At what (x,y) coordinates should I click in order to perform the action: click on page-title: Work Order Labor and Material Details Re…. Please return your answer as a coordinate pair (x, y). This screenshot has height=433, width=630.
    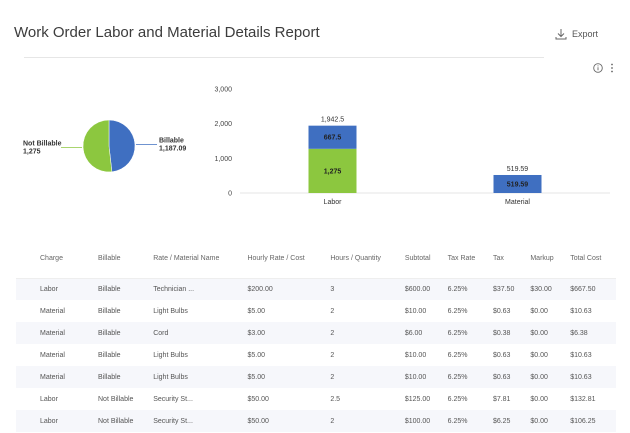
    Looking at the image, I should click on (167, 32).